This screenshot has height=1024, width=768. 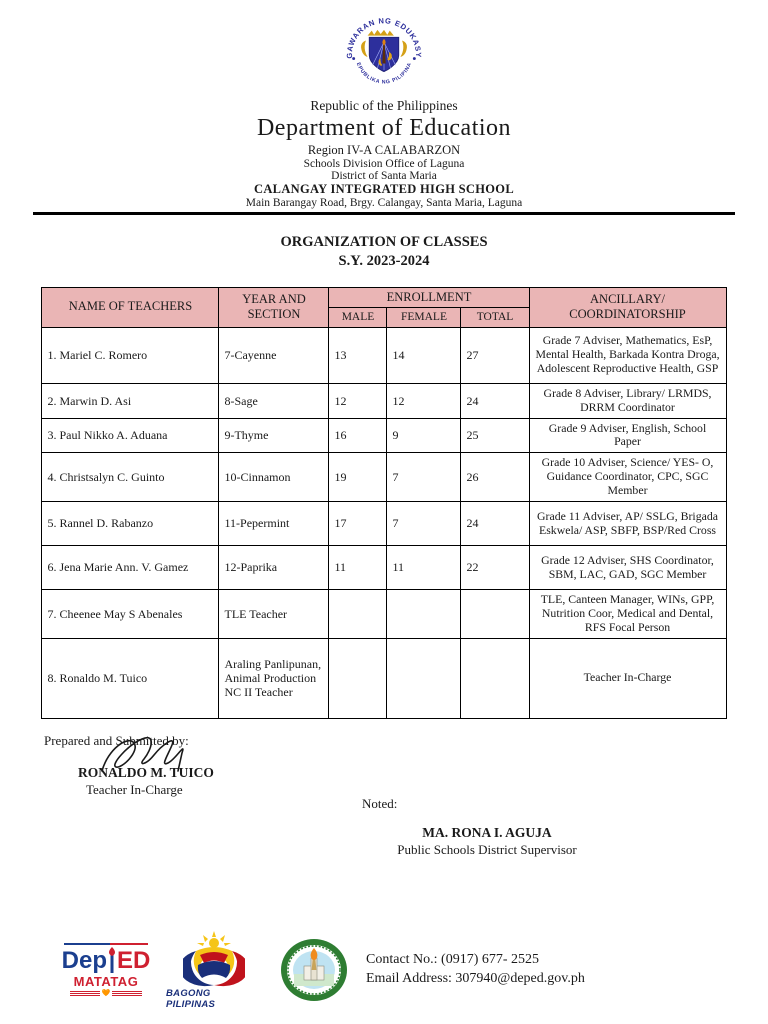 I want to click on prepared-title: Teacher In-Charge, so click(x=134, y=789).